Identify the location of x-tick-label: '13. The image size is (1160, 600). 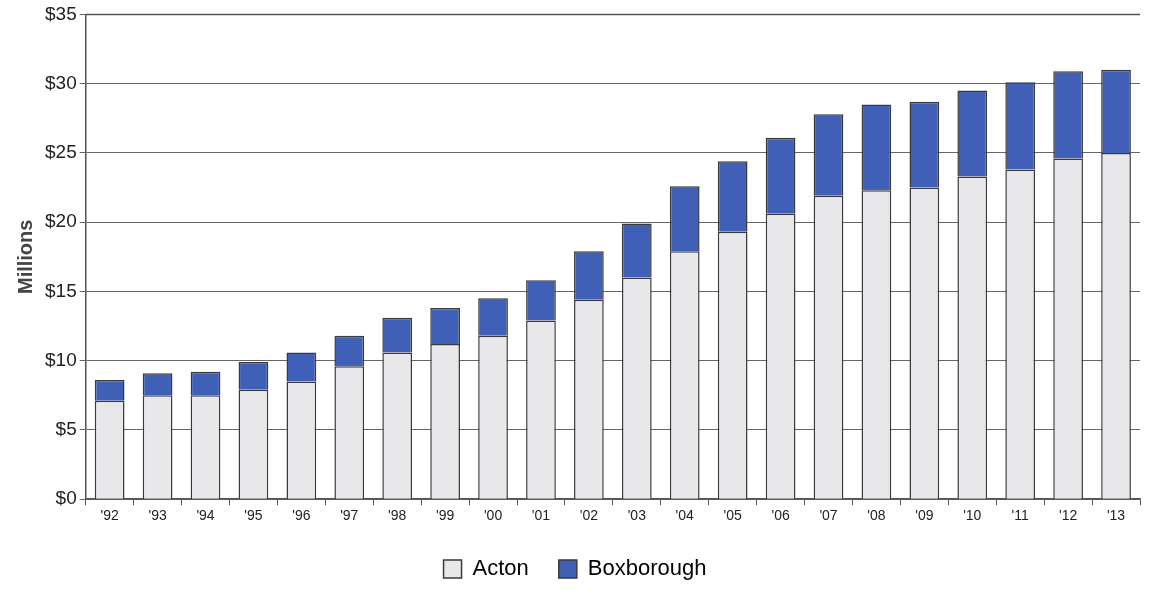
(1116, 515).